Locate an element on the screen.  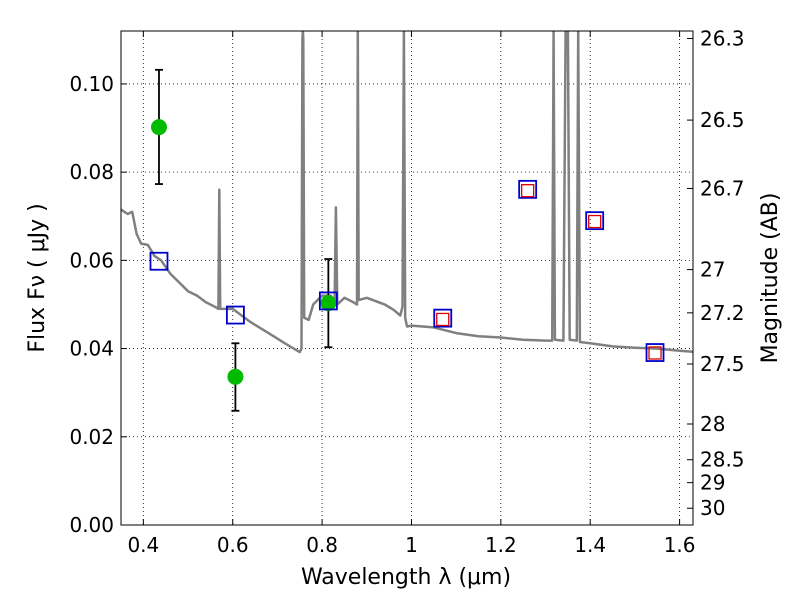
x-tick-label: 1 is located at coordinates (411, 545).